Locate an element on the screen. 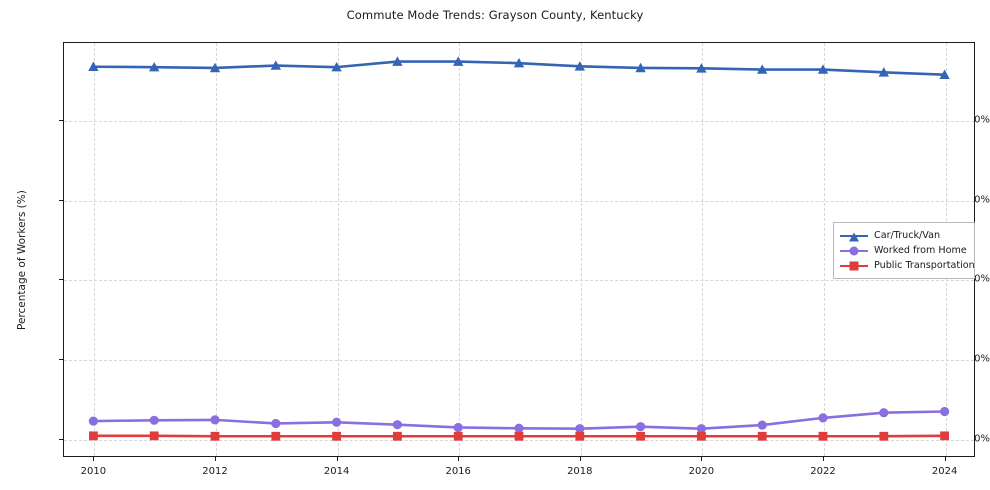  y-tick-label: 80% is located at coordinates (978, 120).